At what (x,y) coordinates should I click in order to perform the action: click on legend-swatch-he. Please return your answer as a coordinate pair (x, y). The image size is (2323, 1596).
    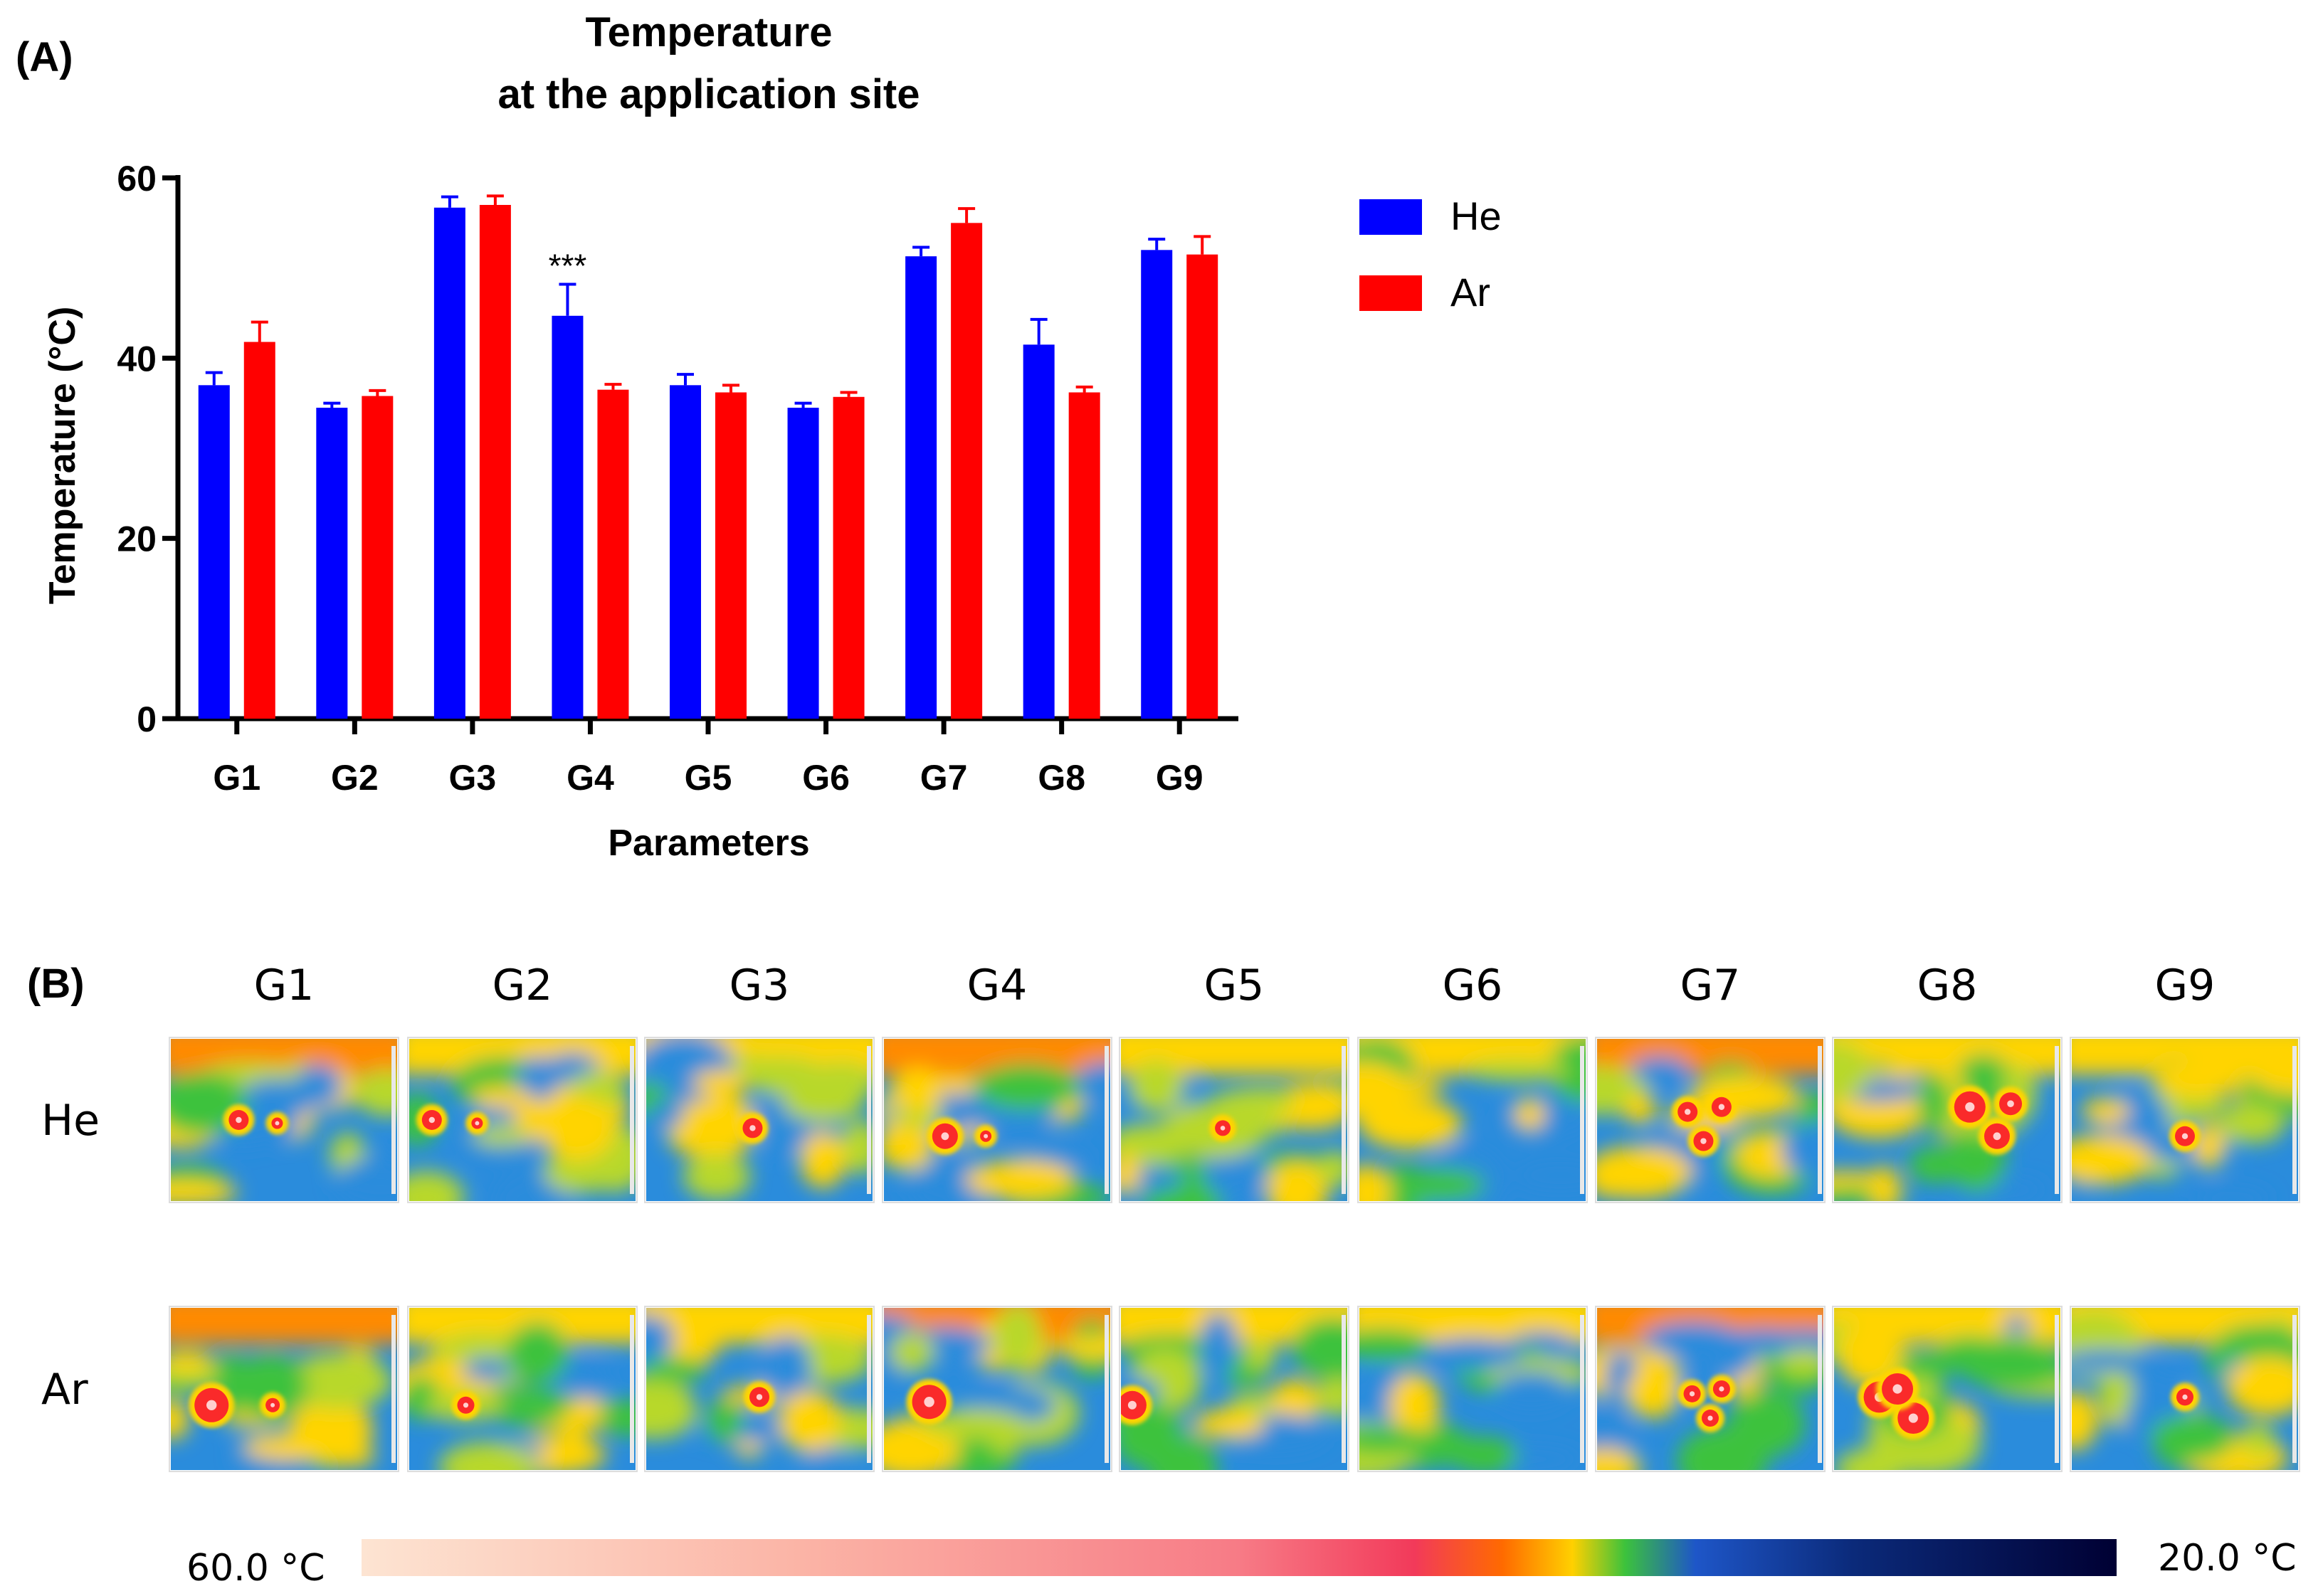
    Looking at the image, I should click on (1390, 217).